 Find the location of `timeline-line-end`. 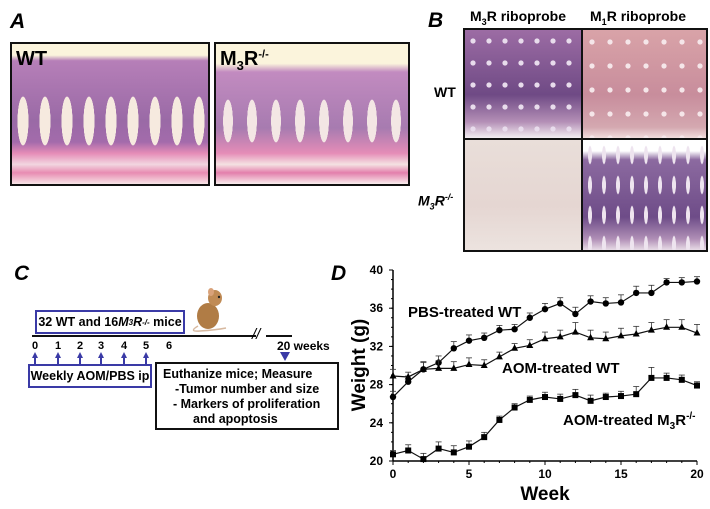

timeline-line-end is located at coordinates (279, 336).